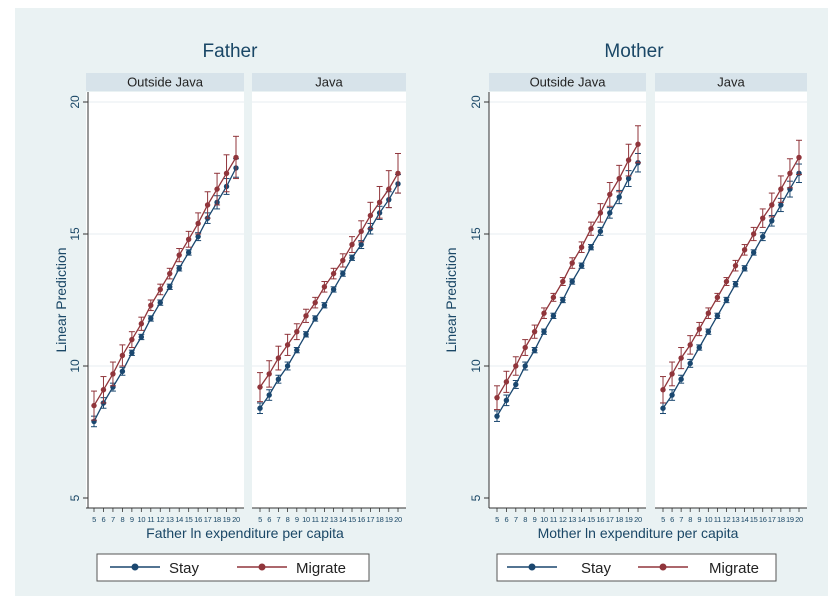  What do you see at coordinates (476, 497) in the screenshot?
I see `y-tick-label: 5` at bounding box center [476, 497].